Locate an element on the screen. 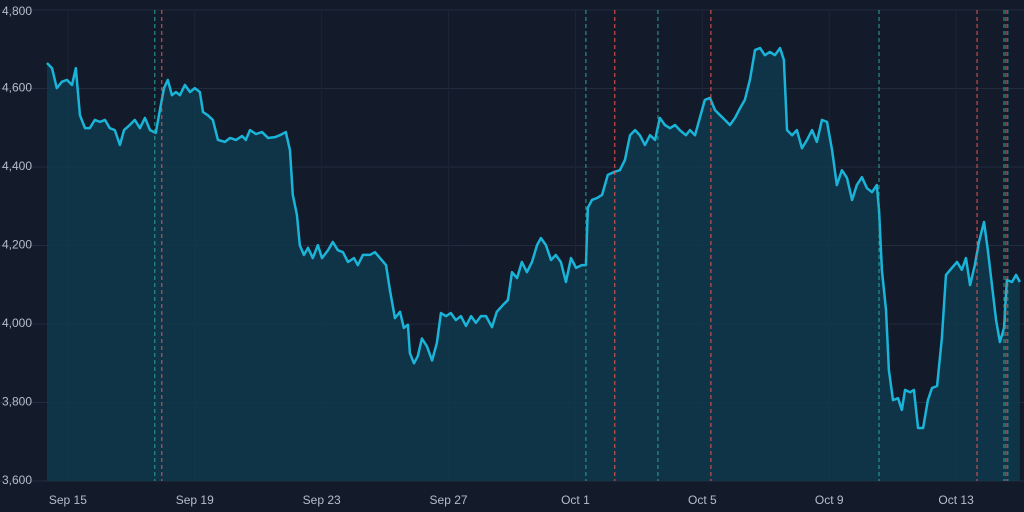 This screenshot has height=512, width=1024. y-tick-label: 3,600 is located at coordinates (17, 480).